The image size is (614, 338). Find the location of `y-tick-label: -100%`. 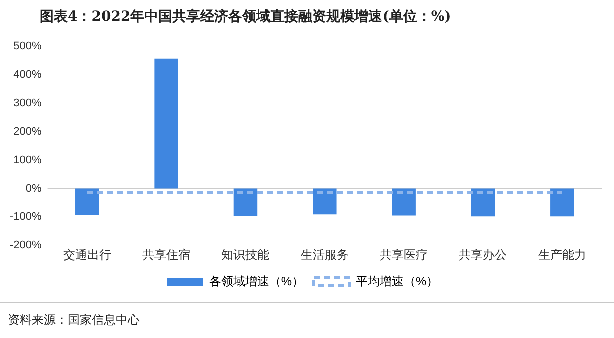

y-tick-label: -100% is located at coordinates (26, 217).